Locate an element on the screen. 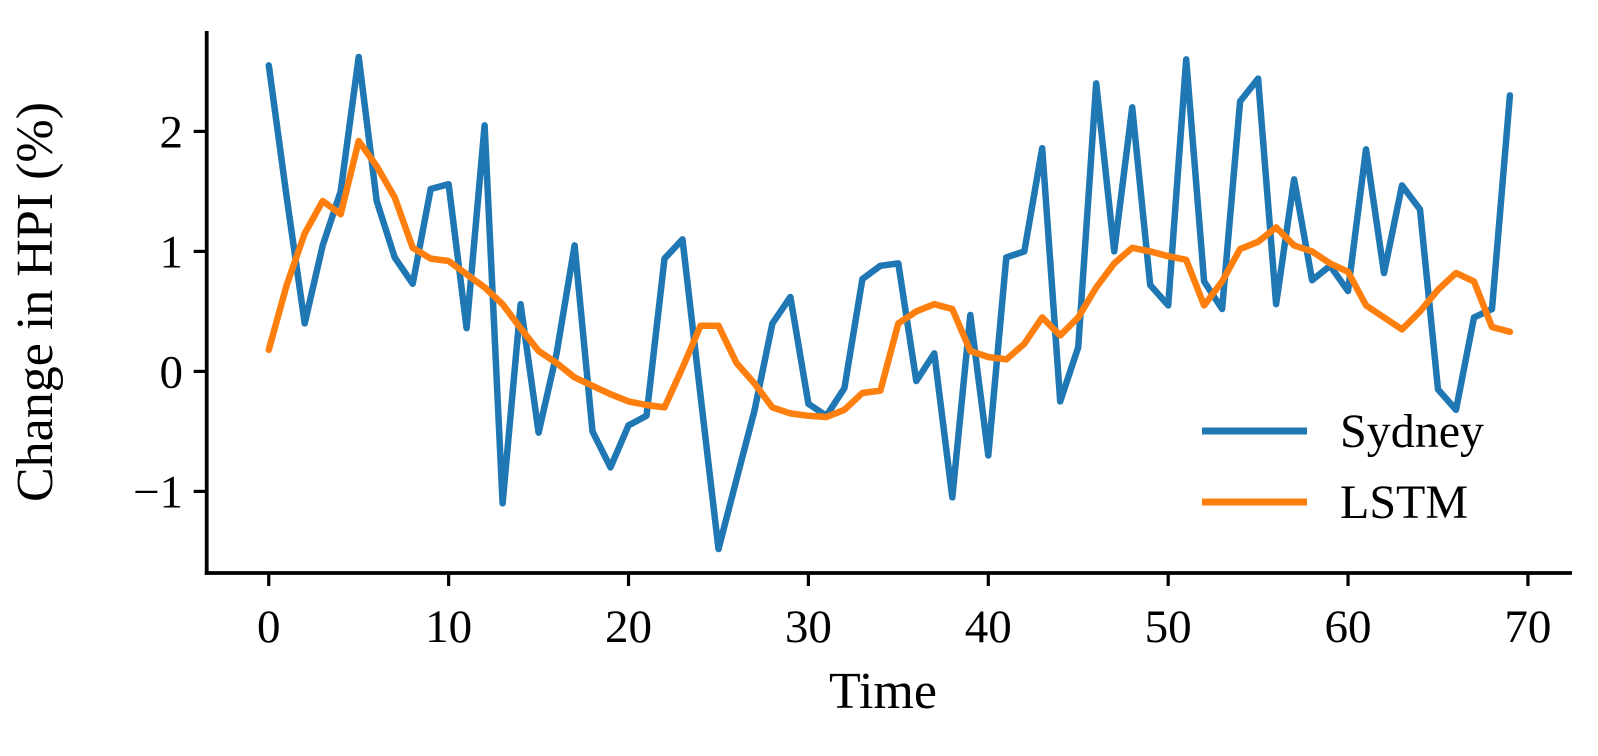  legend-label-sydney: Sydney is located at coordinates (1412, 431).